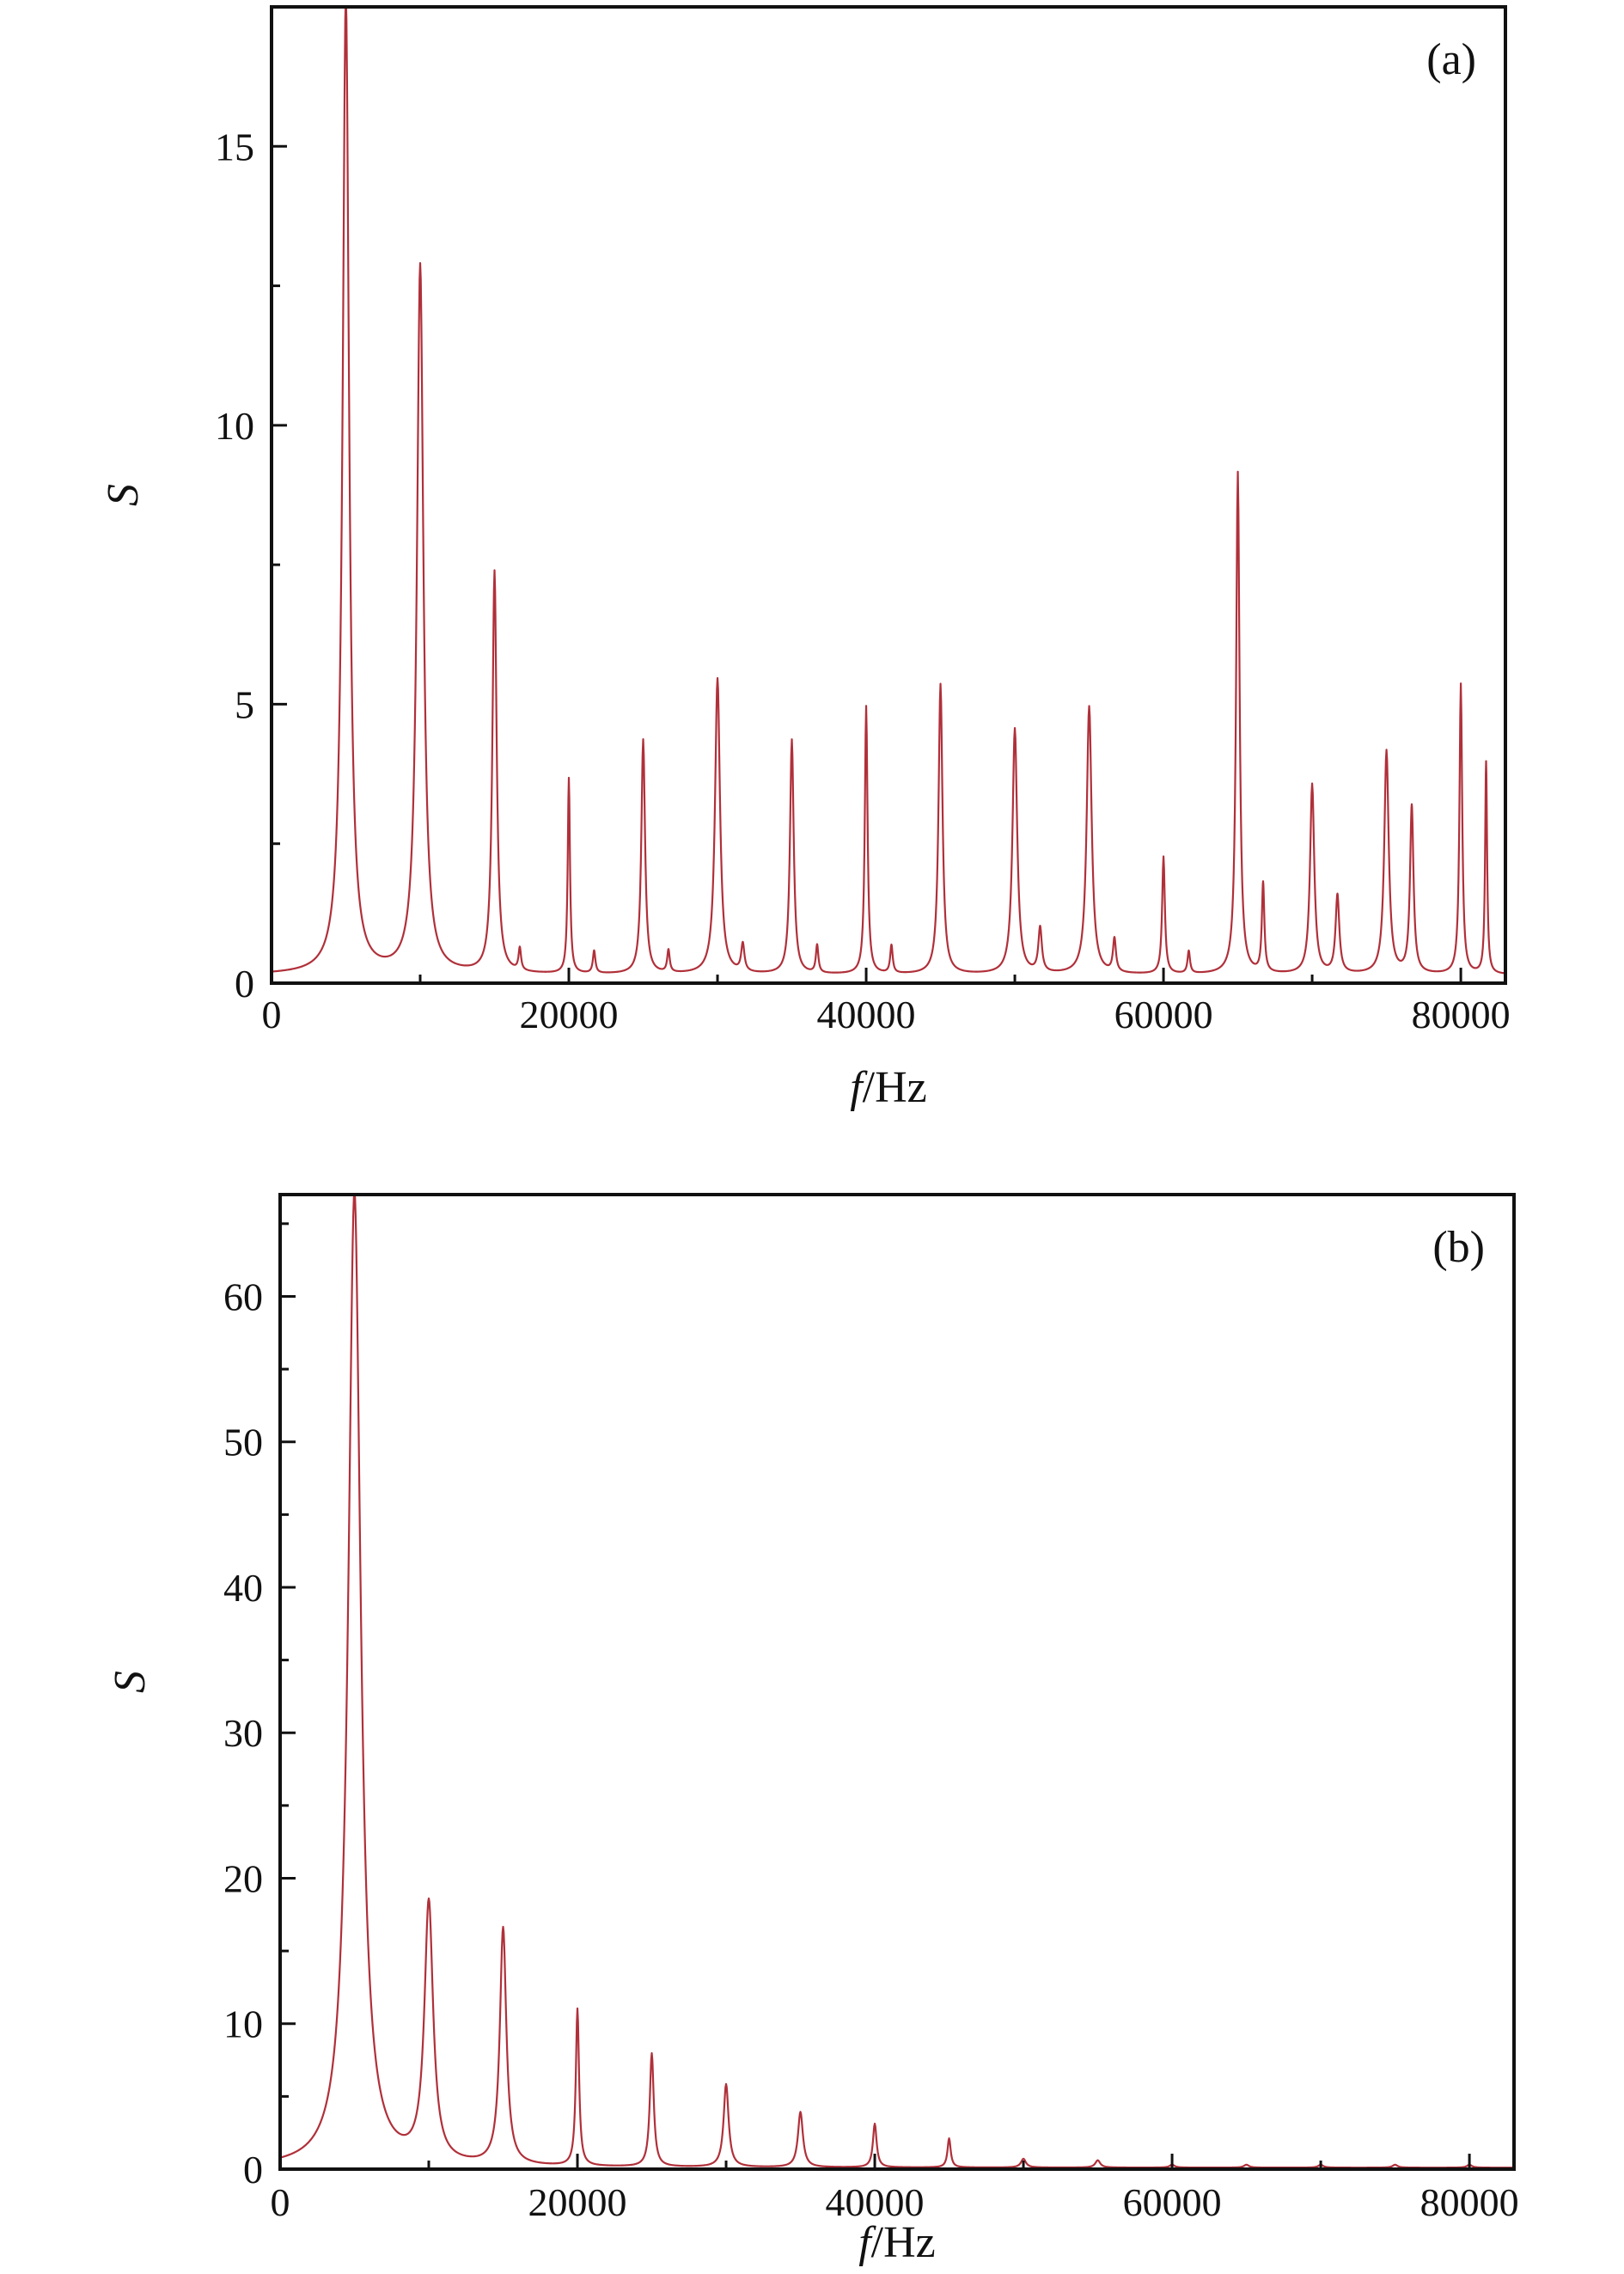 The image size is (1624, 2274). What do you see at coordinates (243, 1588) in the screenshot?
I see `y-tick-label: 40` at bounding box center [243, 1588].